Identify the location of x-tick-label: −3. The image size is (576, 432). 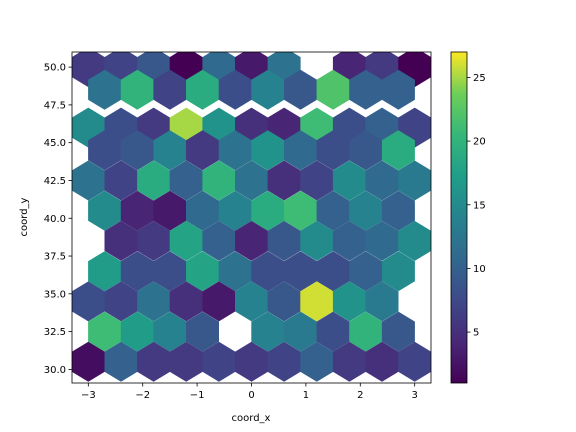
(88, 395).